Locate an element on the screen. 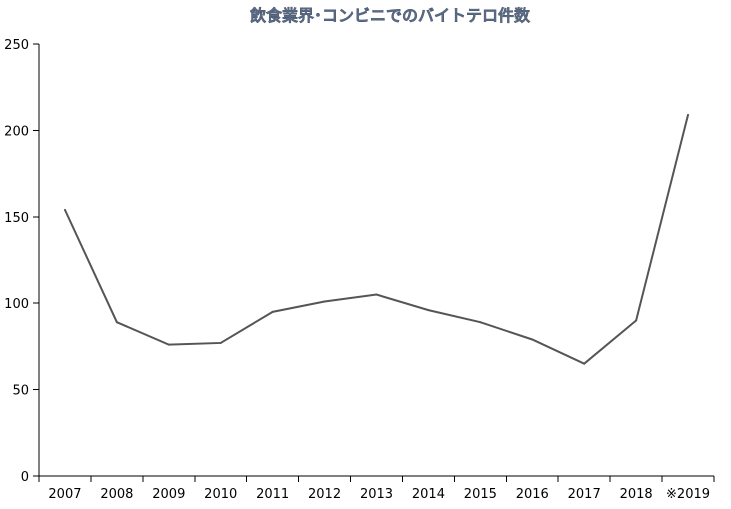 The image size is (731, 509). y-tick-label: 0 is located at coordinates (25, 477).